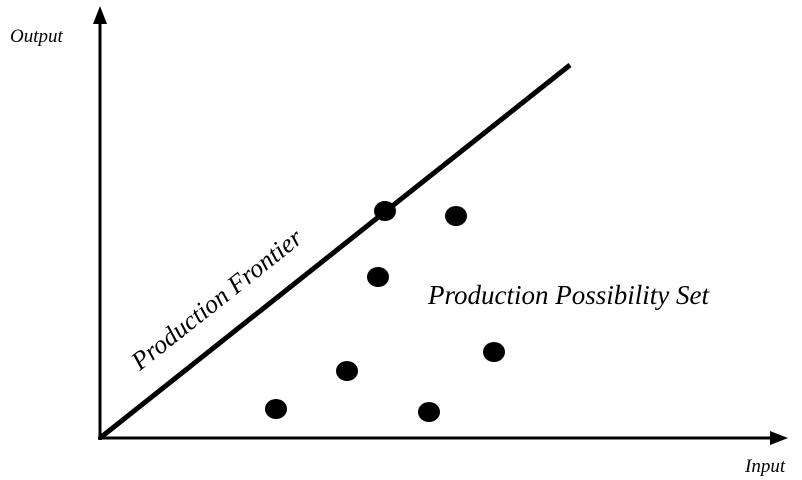  What do you see at coordinates (37, 36) in the screenshot?
I see `y-axis-label: Output` at bounding box center [37, 36].